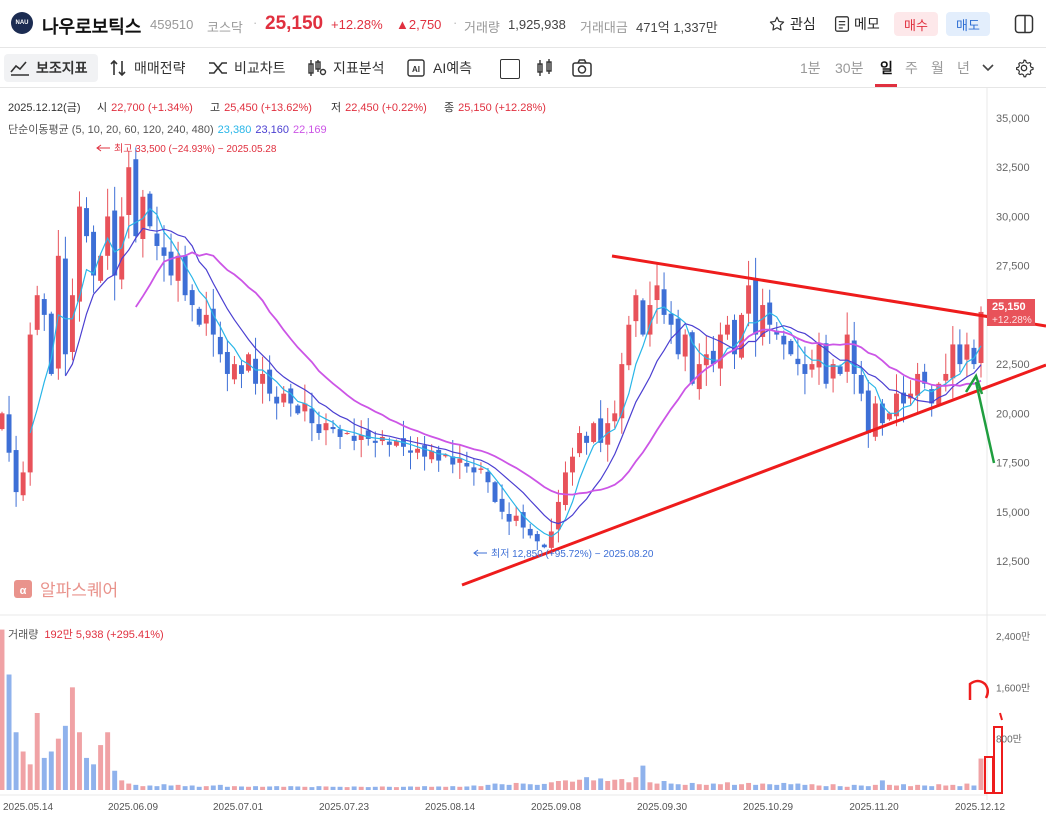 The height and width of the screenshot is (823, 1046). Describe the element at coordinates (1024, 26) in the screenshot. I see `layout-toggle-button` at that location.